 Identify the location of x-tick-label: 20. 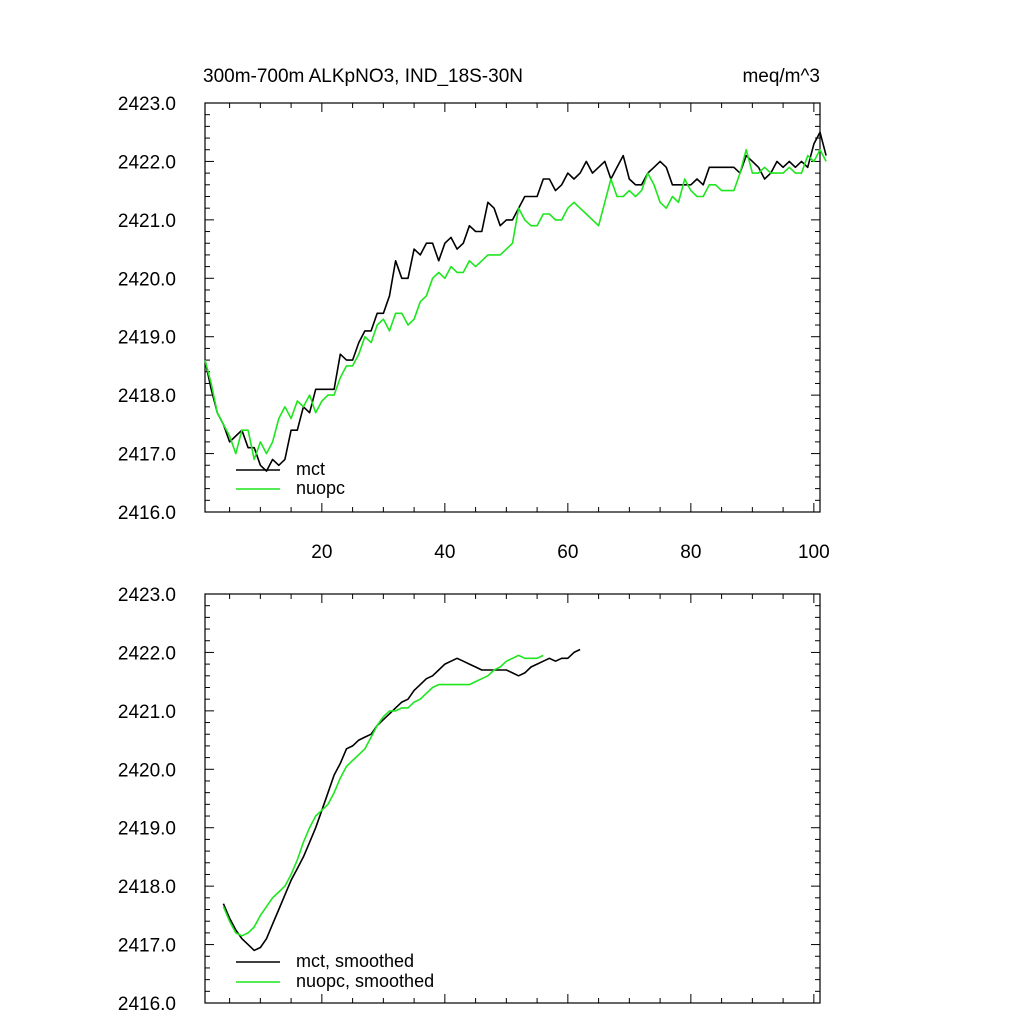
(321, 552).